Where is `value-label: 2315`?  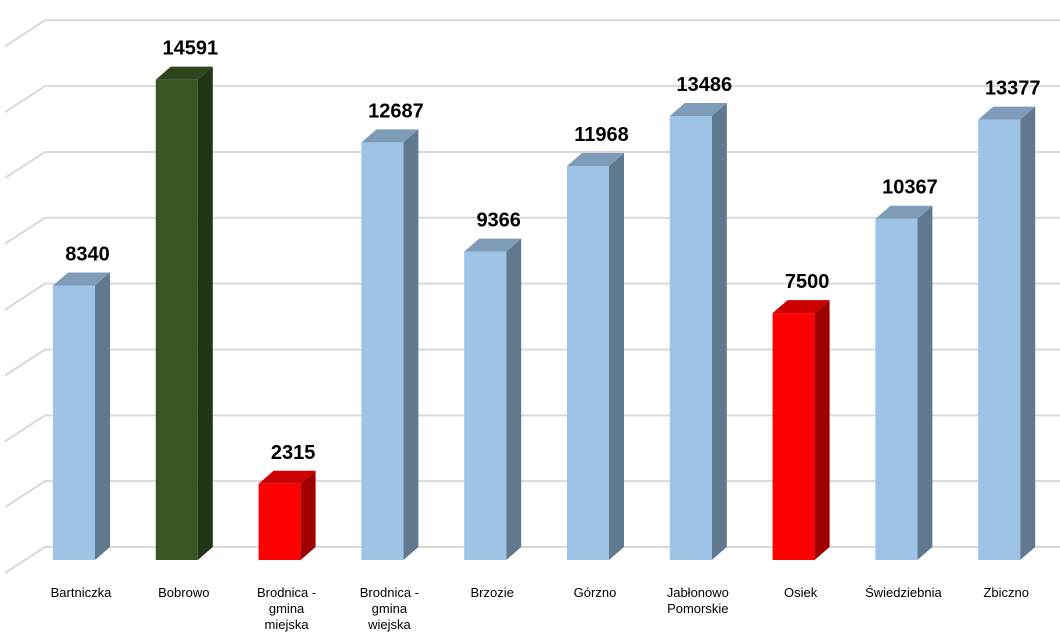
value-label: 2315 is located at coordinates (293, 453).